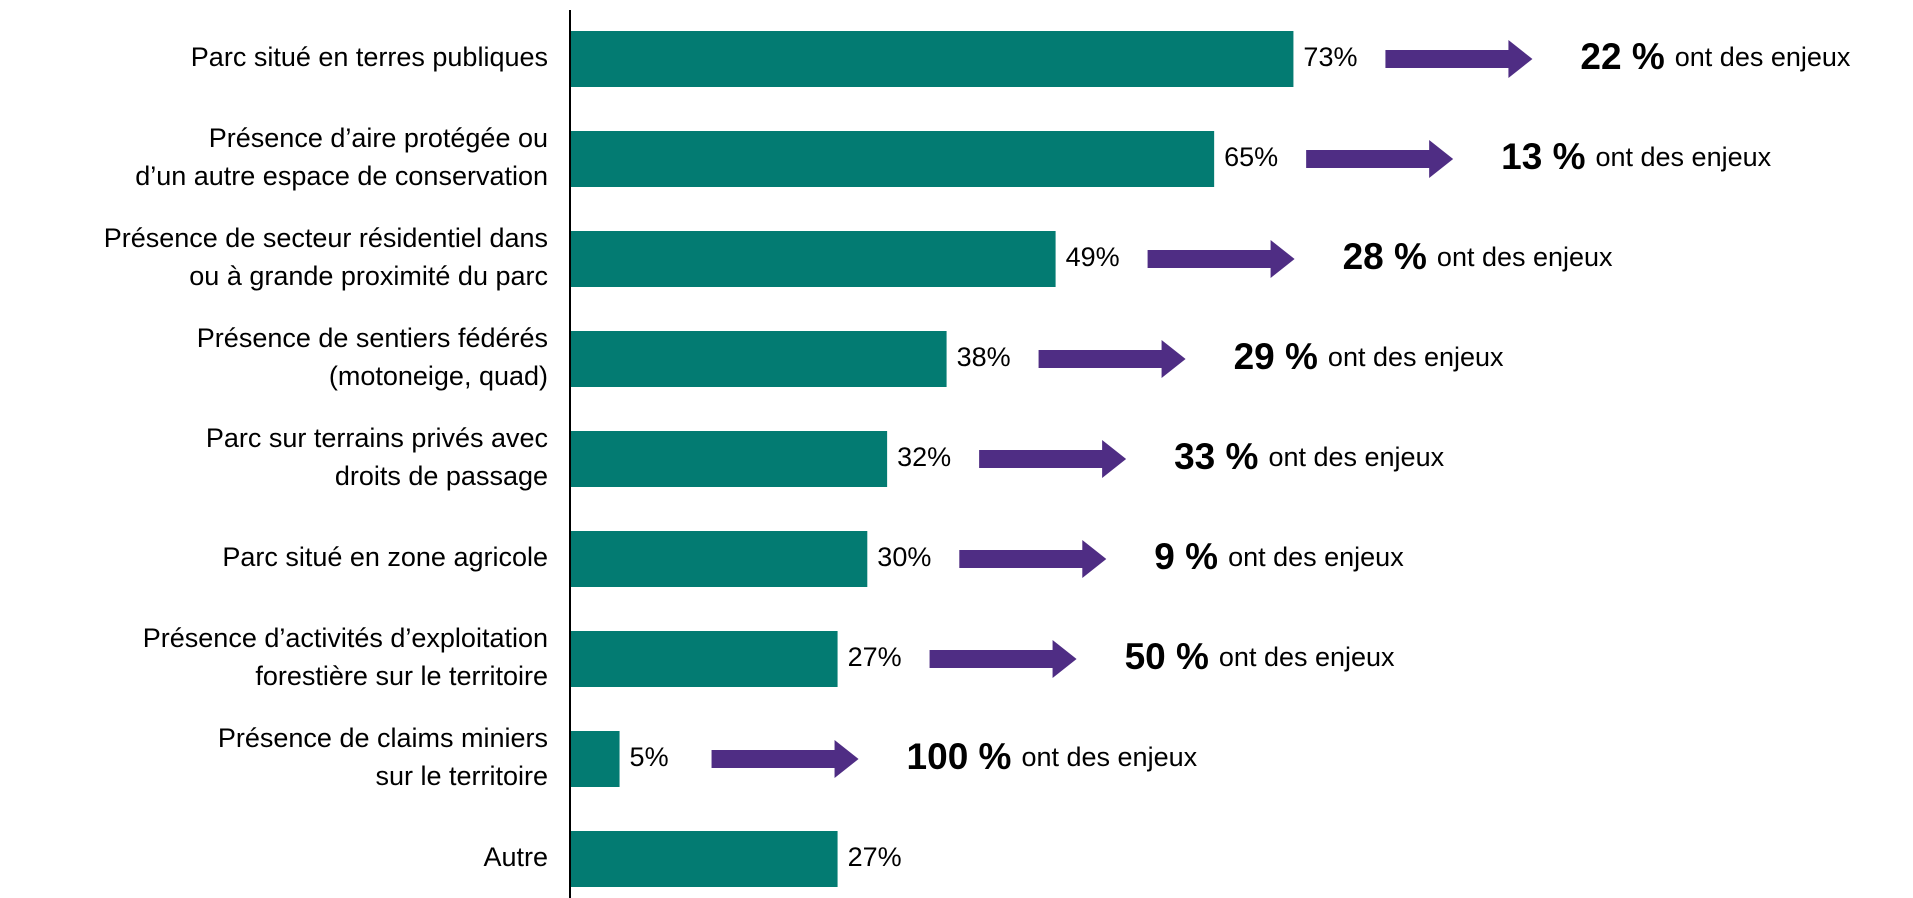  What do you see at coordinates (1543, 156) in the screenshot?
I see `annotation-value: 13 %` at bounding box center [1543, 156].